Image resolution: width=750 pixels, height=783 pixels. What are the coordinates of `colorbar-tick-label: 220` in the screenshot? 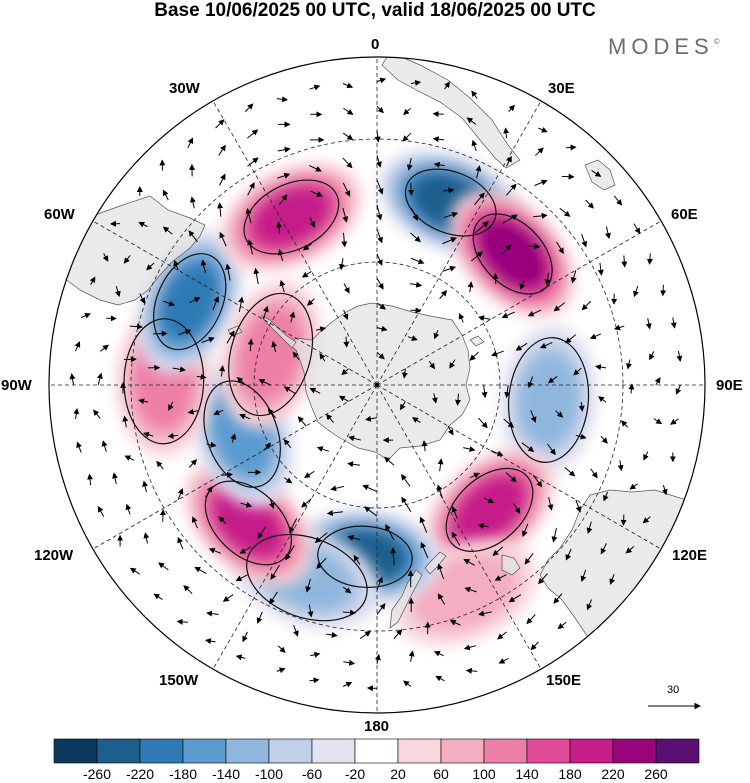 It's located at (613, 774).